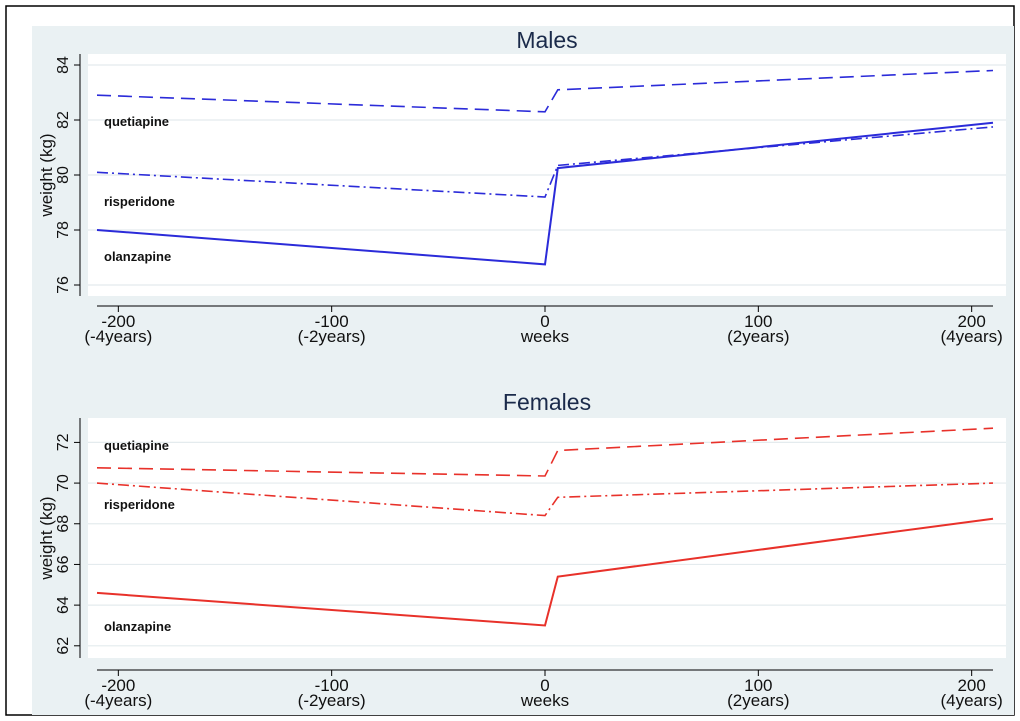 Image resolution: width=1020 pixels, height=721 pixels. I want to click on females-quetiapine-line, so click(545, 452).